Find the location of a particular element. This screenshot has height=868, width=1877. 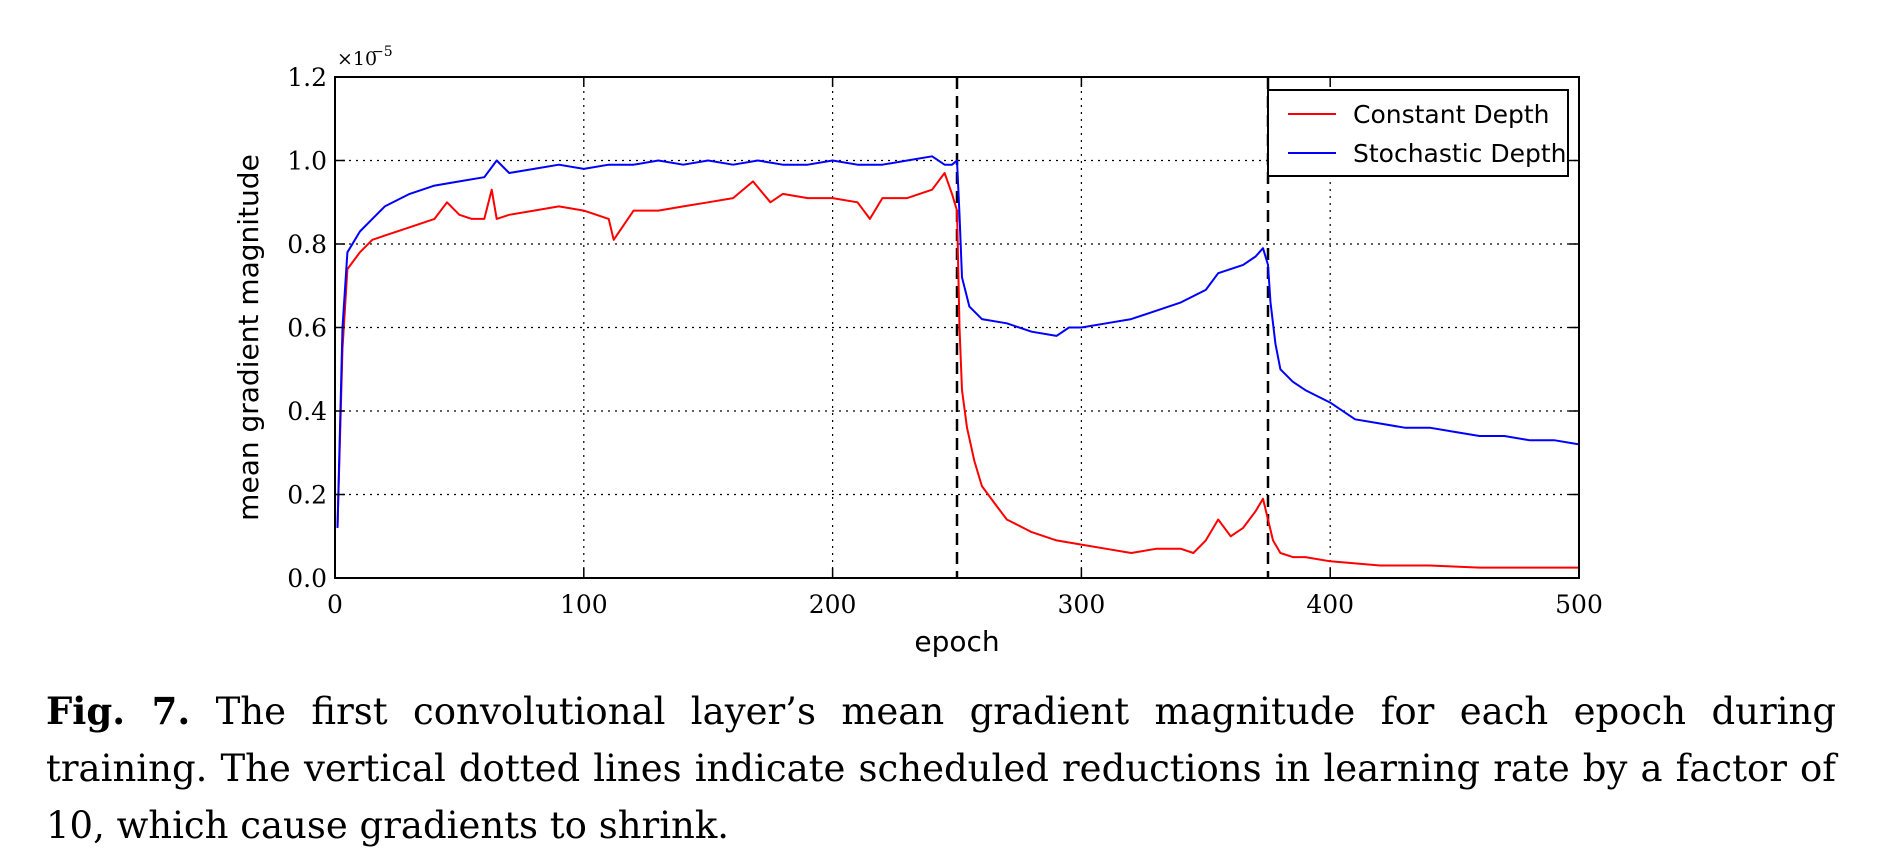

y-multiplier: ×10 −5 is located at coordinates (365, 57).